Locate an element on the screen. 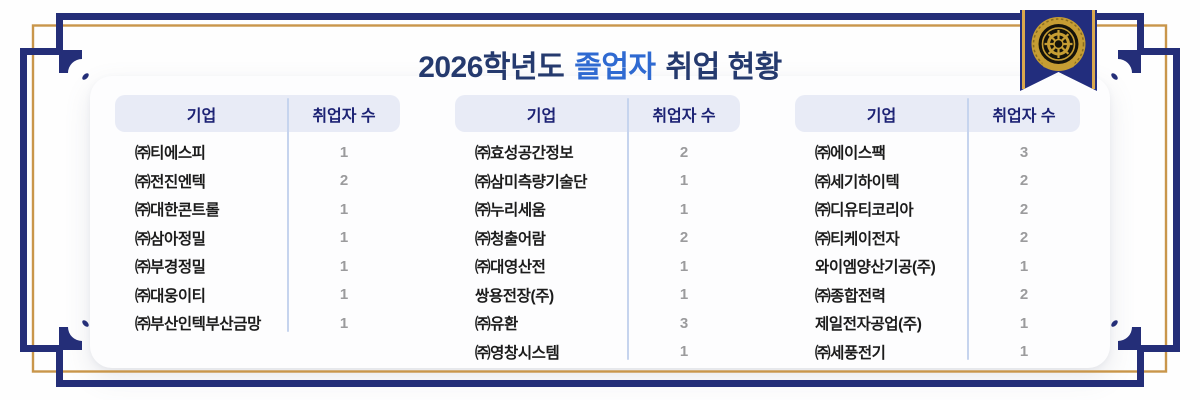  company-name: ㈜유환 is located at coordinates (496, 325).